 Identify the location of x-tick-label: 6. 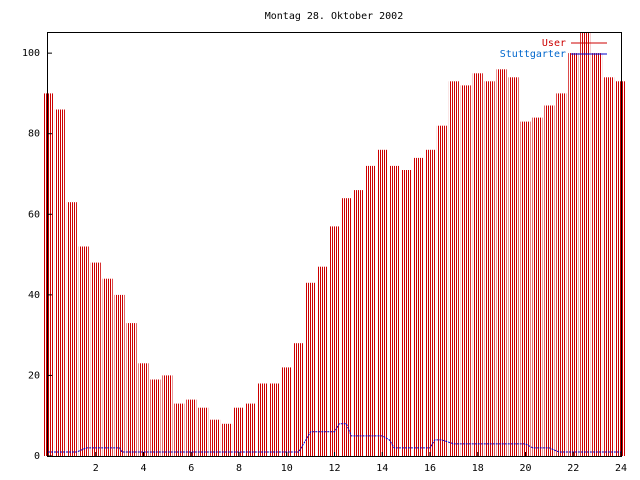
(191, 468).